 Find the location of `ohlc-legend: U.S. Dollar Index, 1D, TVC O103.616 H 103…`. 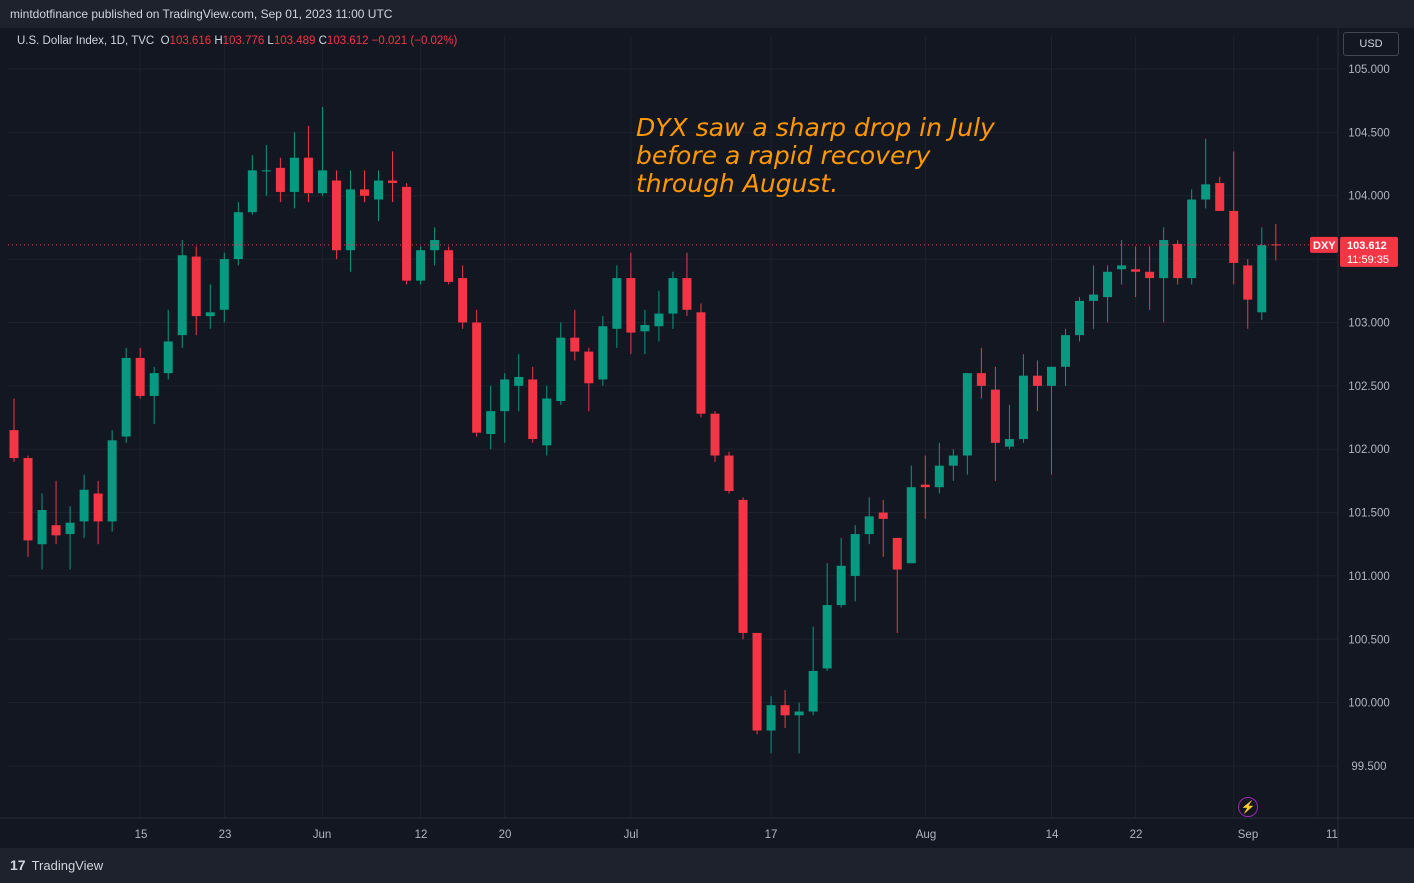

ohlc-legend: U.S. Dollar Index, 1D, TVC O103.616 H 103… is located at coordinates (237, 41).